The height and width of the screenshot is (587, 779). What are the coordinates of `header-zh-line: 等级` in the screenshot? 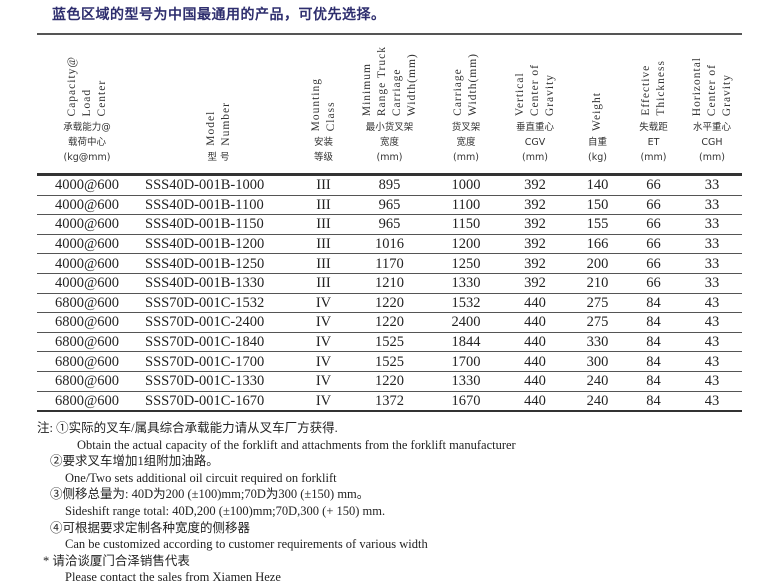 It's located at (323, 157).